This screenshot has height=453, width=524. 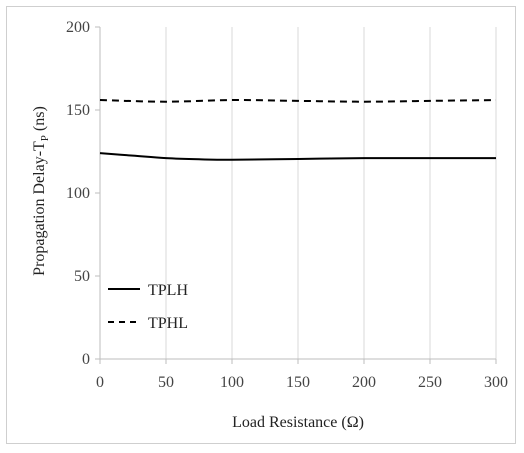 What do you see at coordinates (82, 276) in the screenshot?
I see `y-tick-label-50: 50` at bounding box center [82, 276].